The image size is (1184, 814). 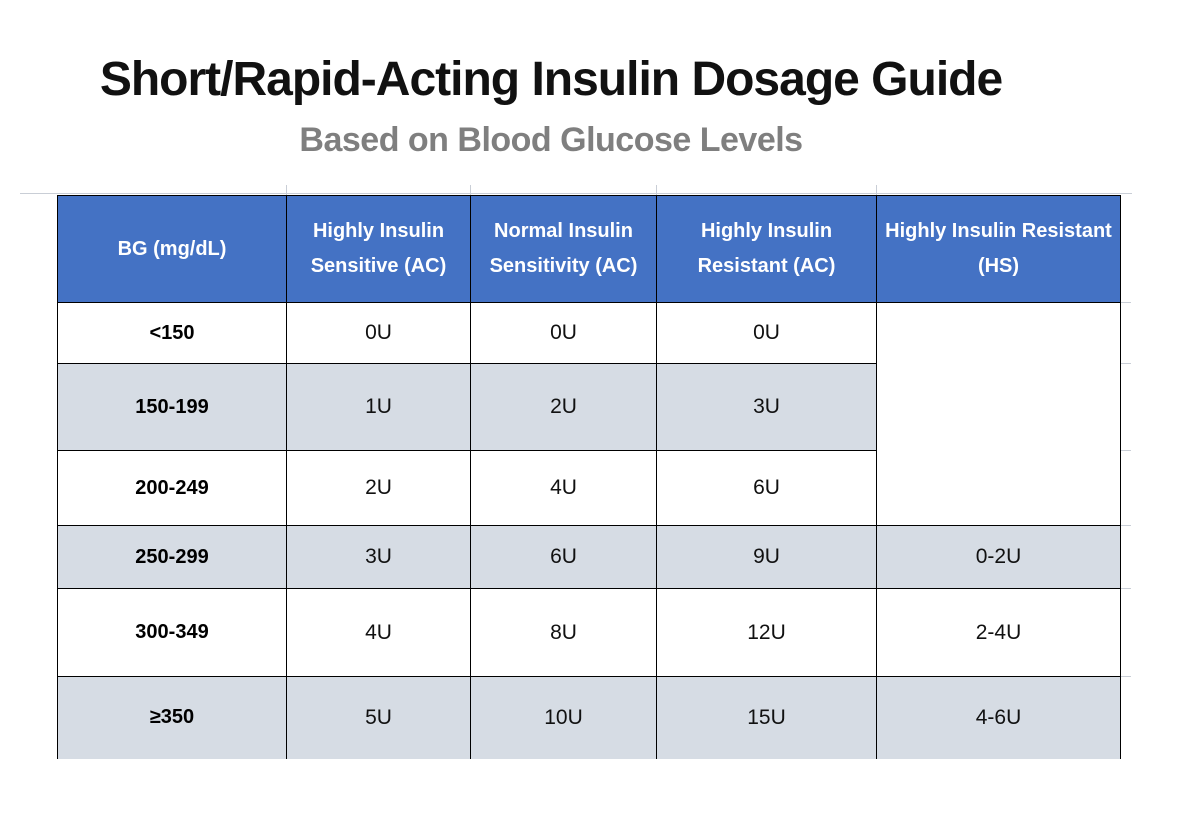 I want to click on table-row: 300-349 4U 8U 12U 2-4U, so click(x=589, y=632).